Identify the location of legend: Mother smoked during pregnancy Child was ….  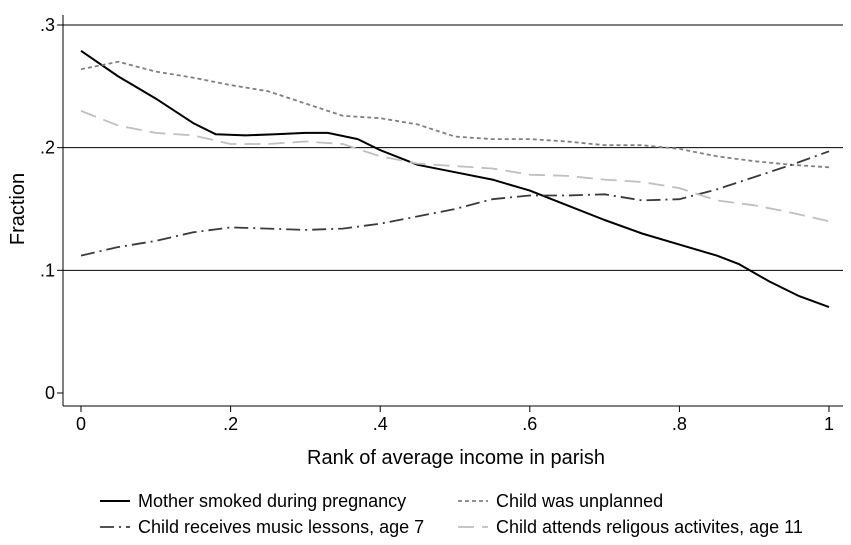
(451, 514).